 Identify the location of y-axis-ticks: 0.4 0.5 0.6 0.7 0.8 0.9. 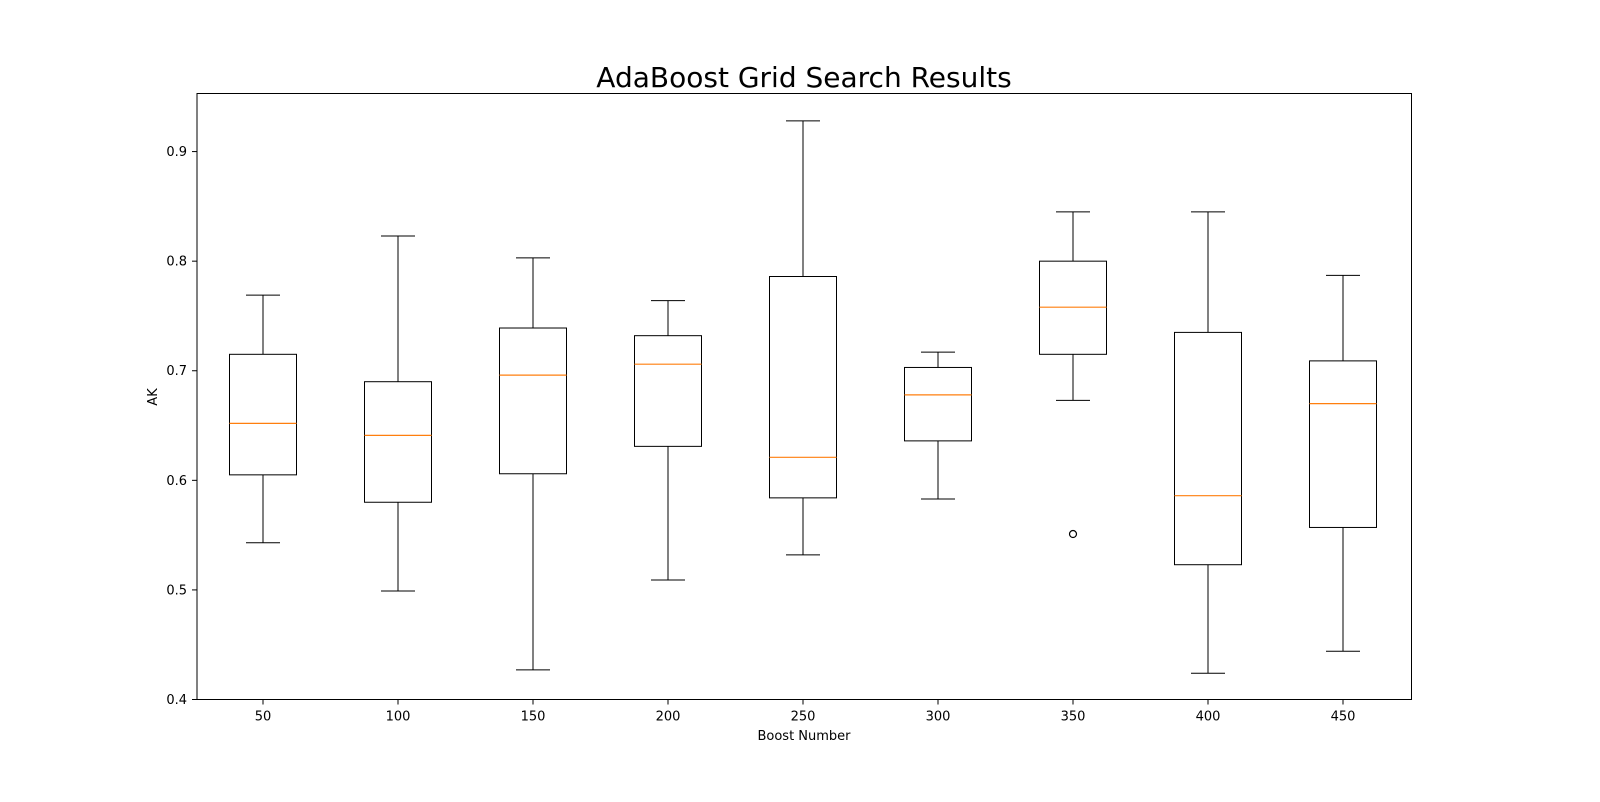
(181, 426).